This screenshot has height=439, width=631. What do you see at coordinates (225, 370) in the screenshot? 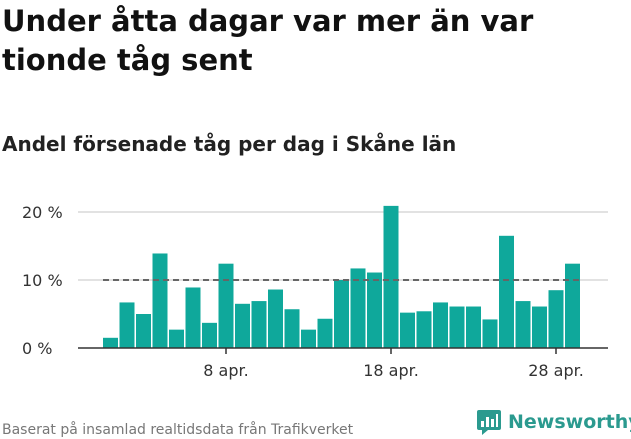
I see `x-tick-label: 8 apr.` at bounding box center [225, 370].